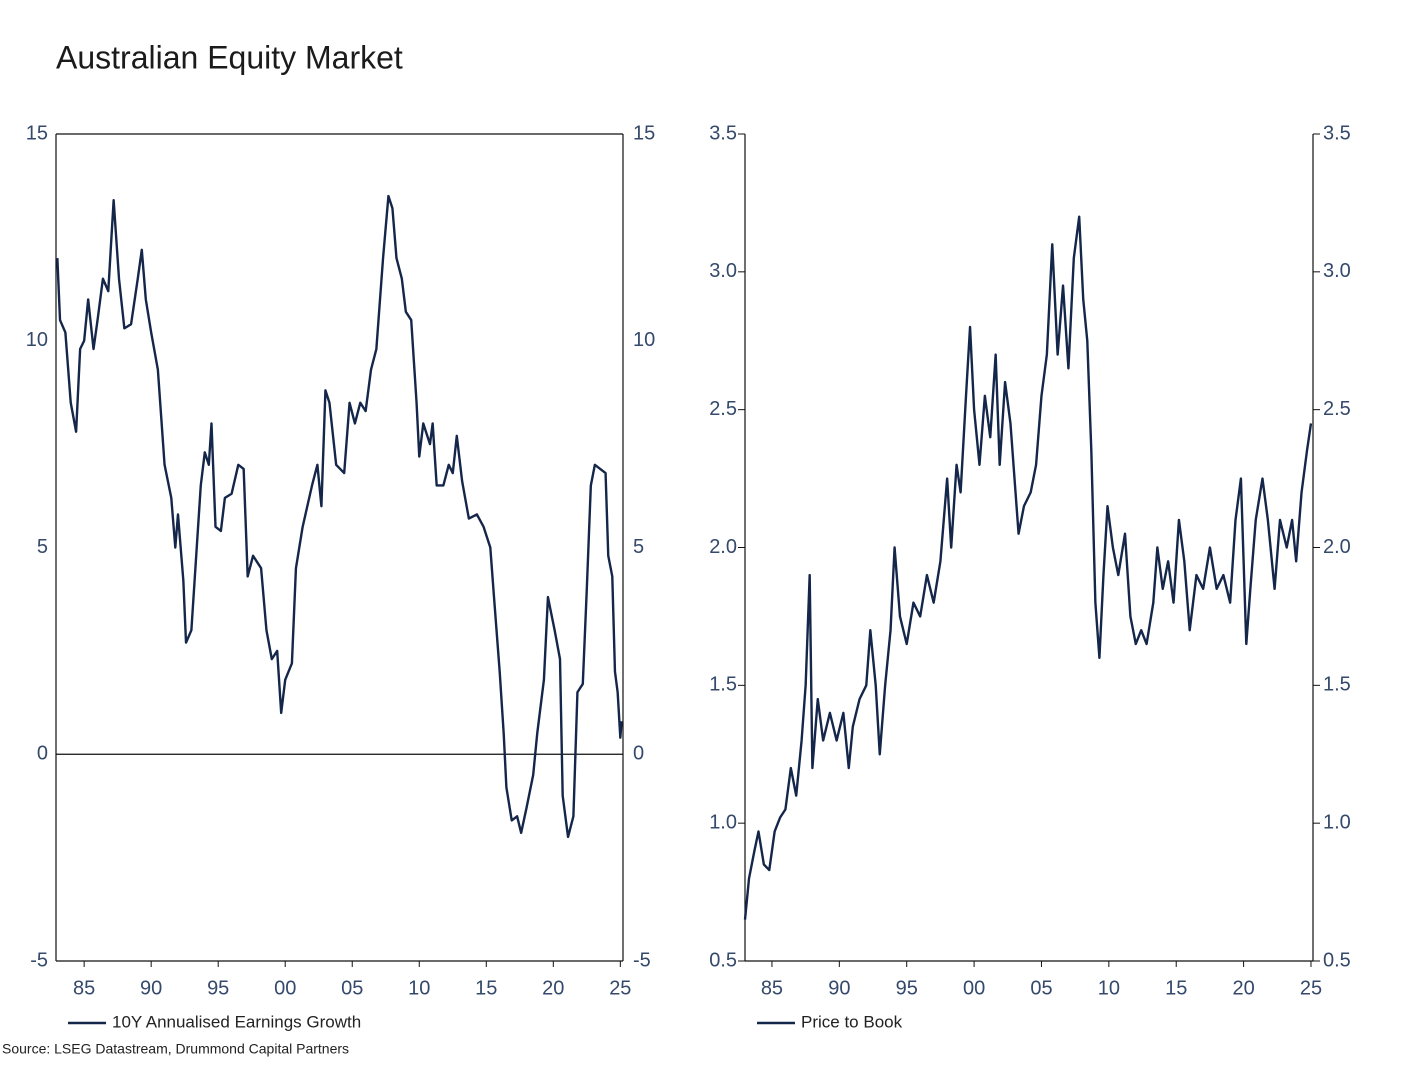  What do you see at coordinates (723, 960) in the screenshot?
I see `y-tick-label: 0.5` at bounding box center [723, 960].